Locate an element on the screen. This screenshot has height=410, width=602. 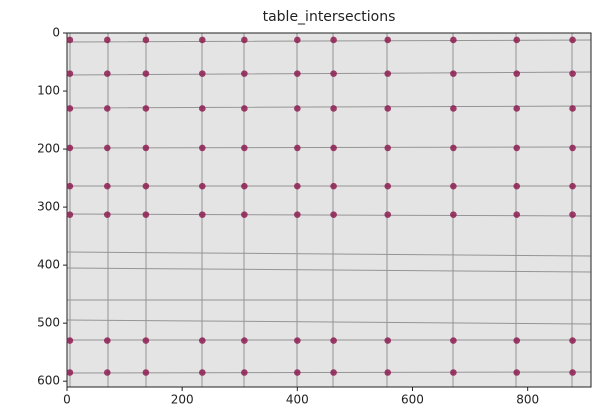
x-tick-label: 400 is located at coordinates (297, 400).